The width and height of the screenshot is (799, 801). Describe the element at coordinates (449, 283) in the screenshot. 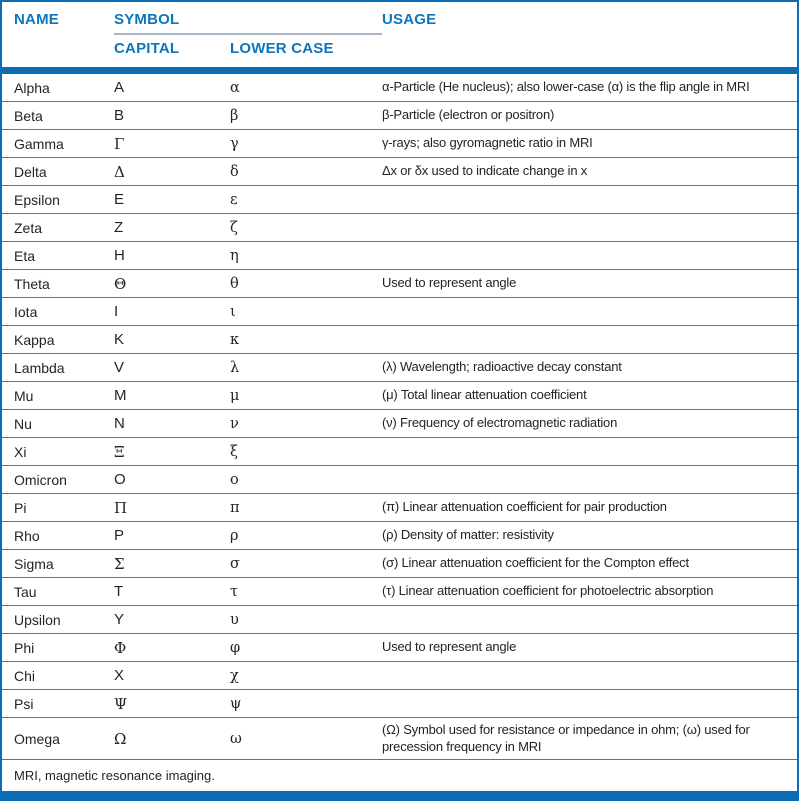

I see `usage-text: Used to represent angle` at that location.